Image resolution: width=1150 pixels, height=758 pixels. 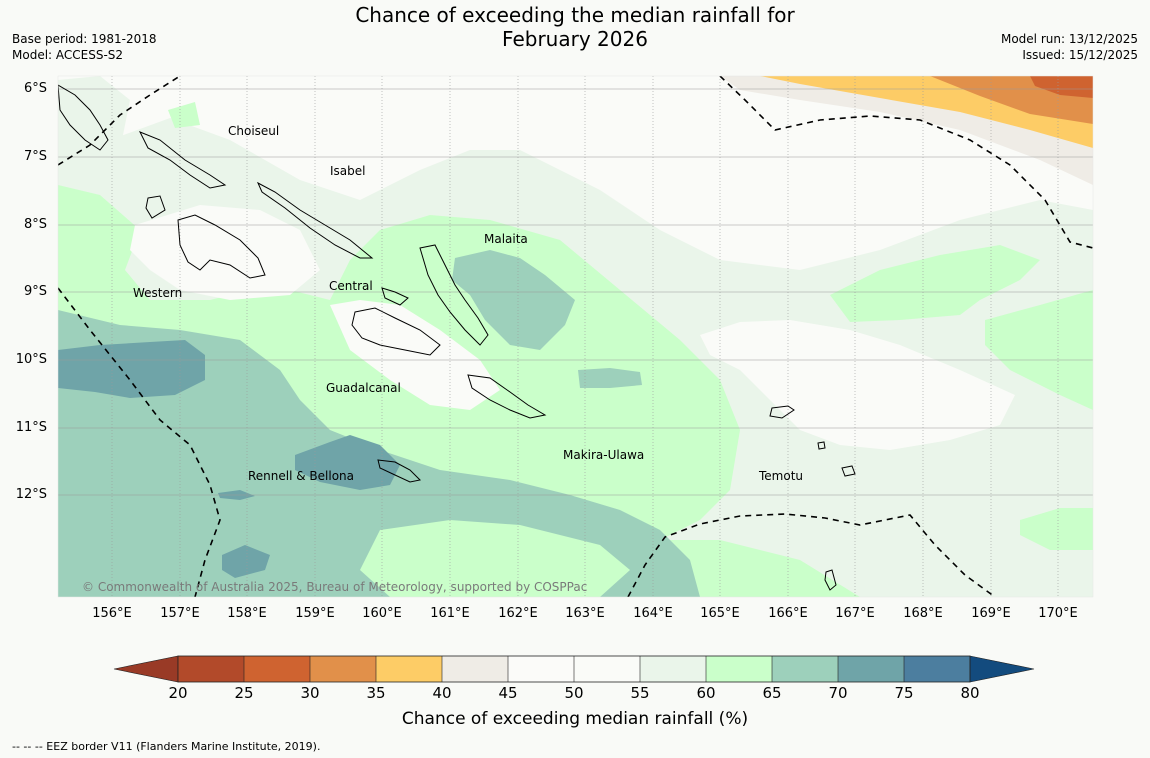 I want to click on rennell-island, so click(x=399, y=471).